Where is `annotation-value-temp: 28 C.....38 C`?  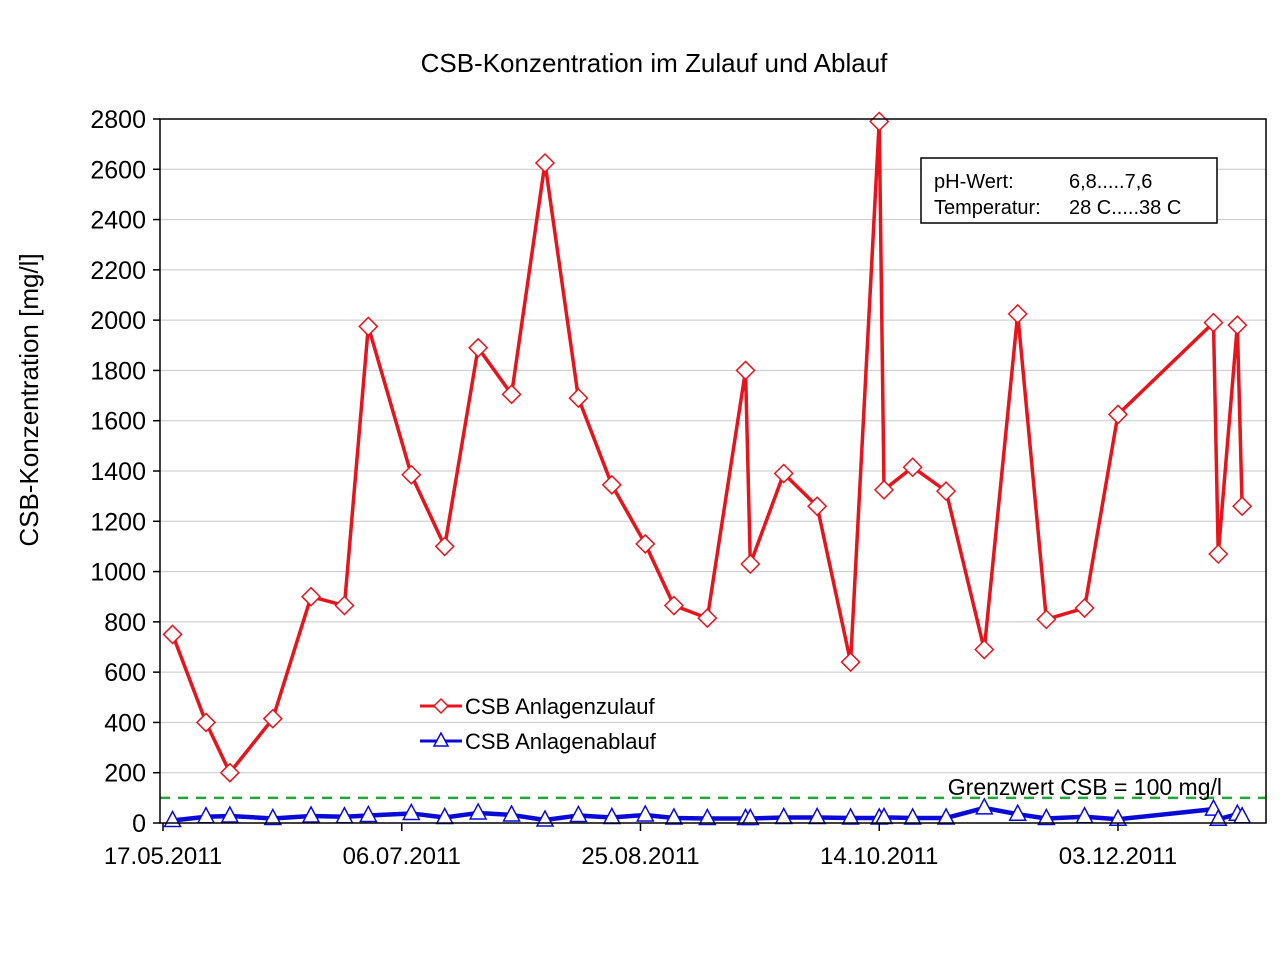
annotation-value-temp: 28 C.....38 C is located at coordinates (1125, 208).